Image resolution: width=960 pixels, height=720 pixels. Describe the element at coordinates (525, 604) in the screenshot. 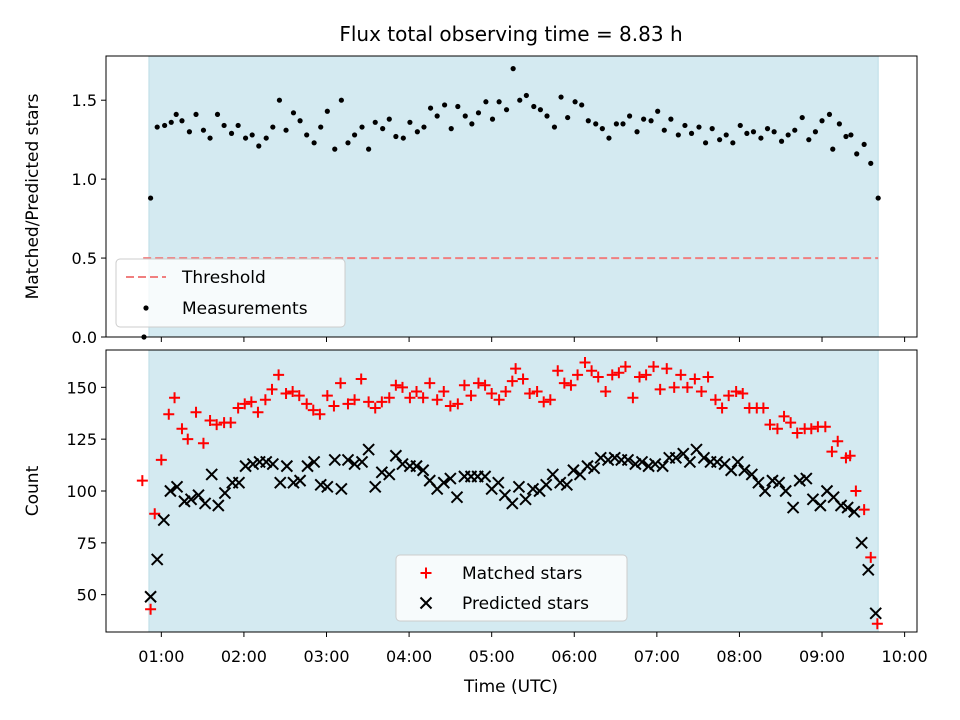

I see `legend-predicted-label: Predicted stars` at that location.